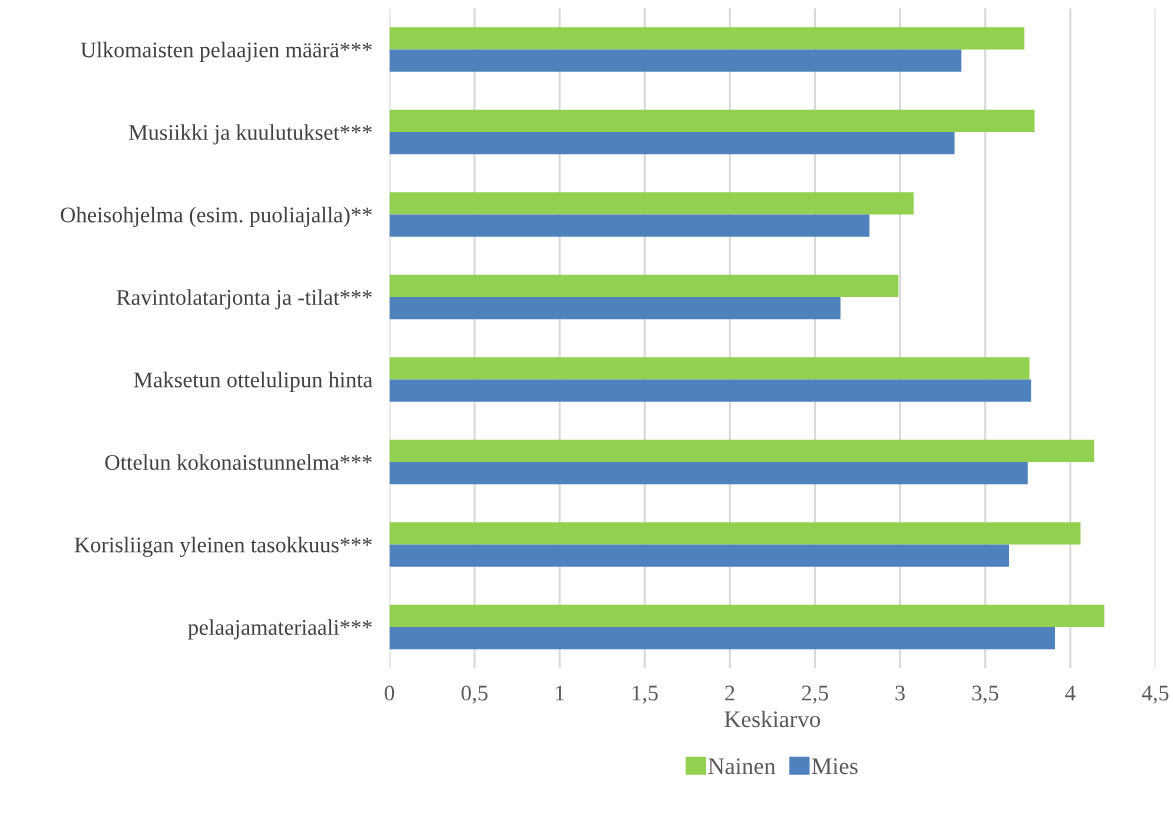 This screenshot has width=1173, height=825. I want to click on y-tick-label: Korisliigan yleinen tasokkuus***, so click(223, 547).